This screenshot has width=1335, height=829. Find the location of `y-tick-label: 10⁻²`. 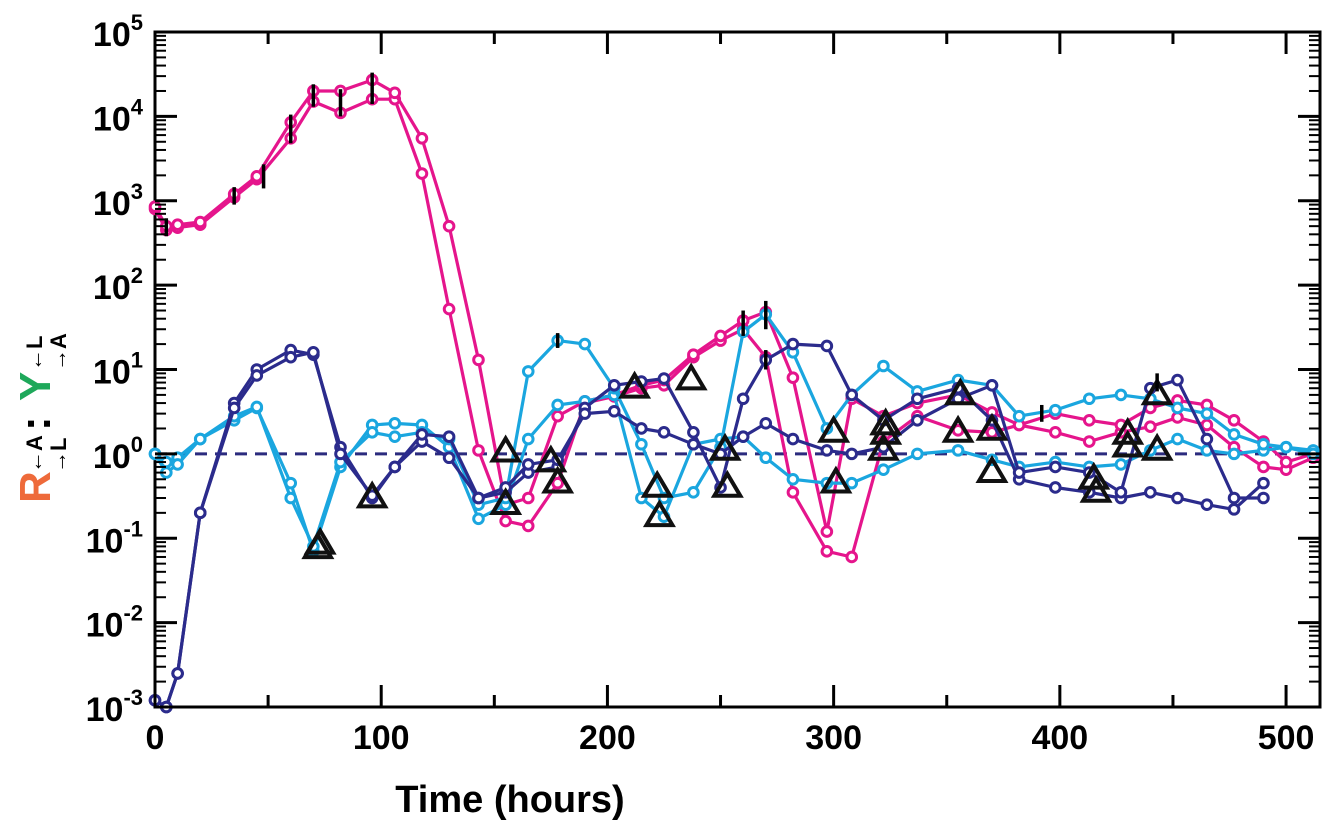

y-tick-label: 10⁻² is located at coordinates (114, 623).